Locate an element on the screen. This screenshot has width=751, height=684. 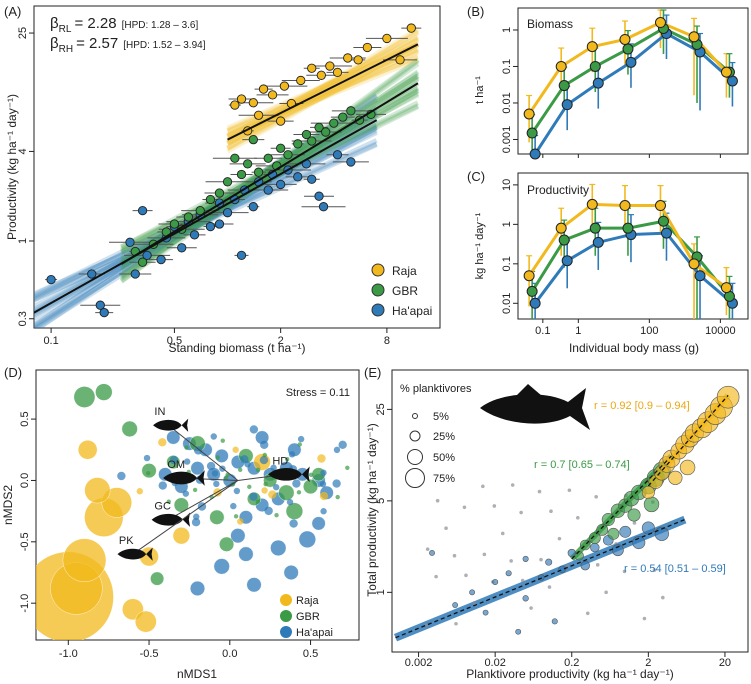
e-fit-line-gbr is located at coordinates (621, 507).